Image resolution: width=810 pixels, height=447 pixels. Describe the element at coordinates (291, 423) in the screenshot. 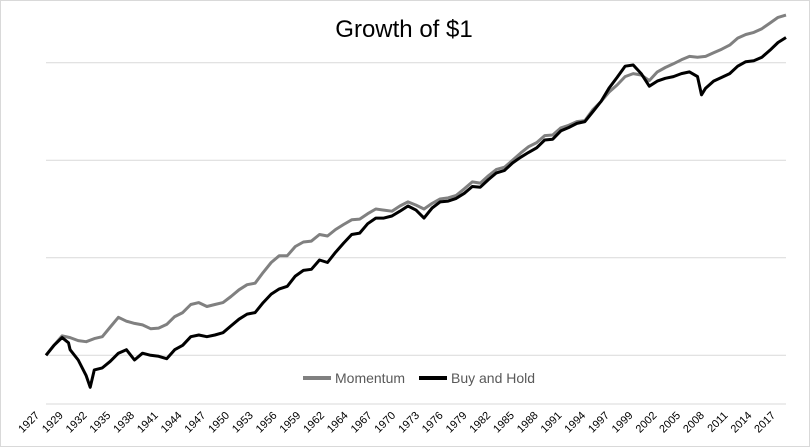

I see `x-tick-label: 1959` at that location.